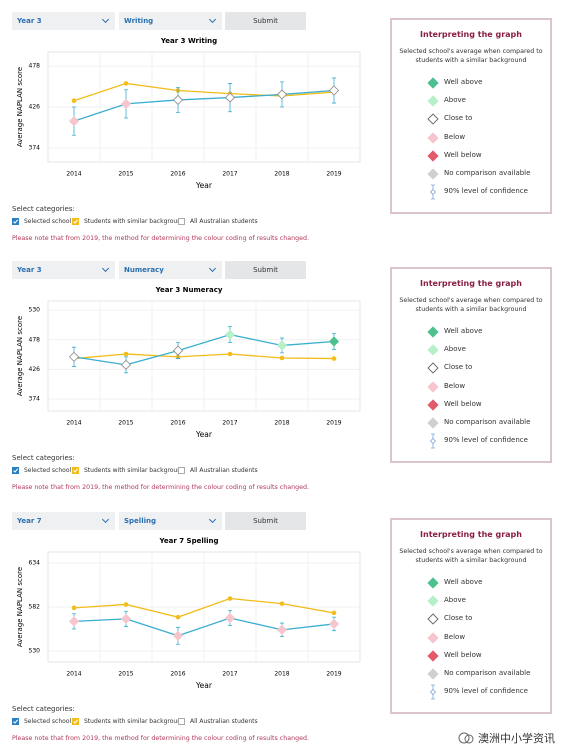 The height and width of the screenshot is (756, 569). What do you see at coordinates (43, 458) in the screenshot?
I see `categories-label: Select categories:` at bounding box center [43, 458].